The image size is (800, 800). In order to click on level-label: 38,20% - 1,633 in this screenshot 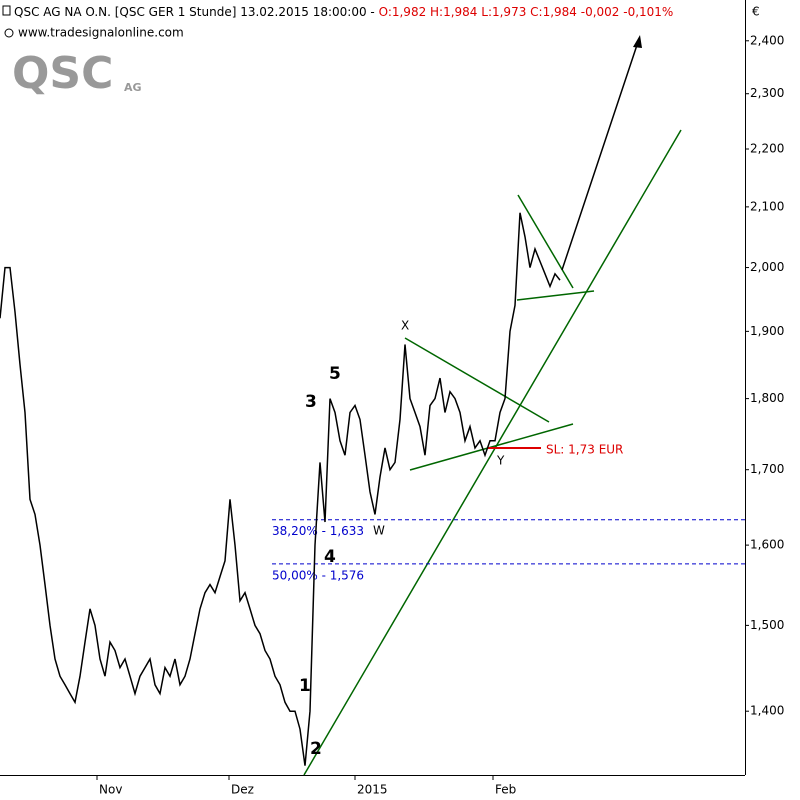, I will do `click(318, 531)`.